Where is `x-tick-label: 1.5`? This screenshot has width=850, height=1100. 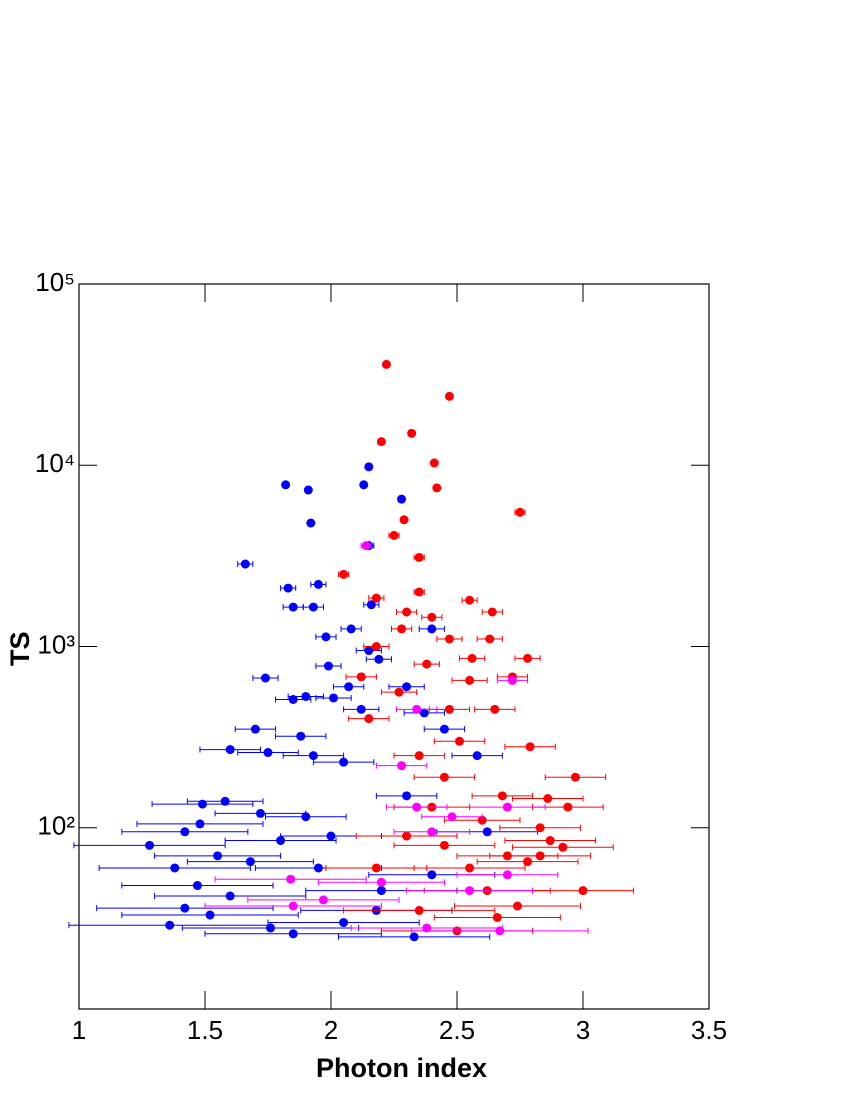 x-tick-label: 1.5 is located at coordinates (205, 1030).